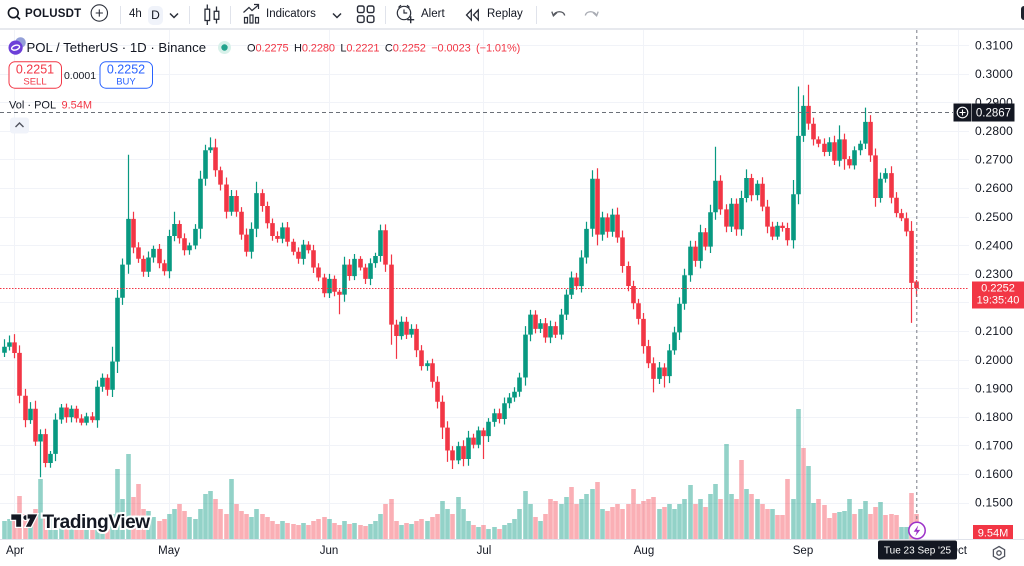 The height and width of the screenshot is (566, 1024). What do you see at coordinates (994, 503) in the screenshot?
I see `svg-text: 0.1500` at bounding box center [994, 503].